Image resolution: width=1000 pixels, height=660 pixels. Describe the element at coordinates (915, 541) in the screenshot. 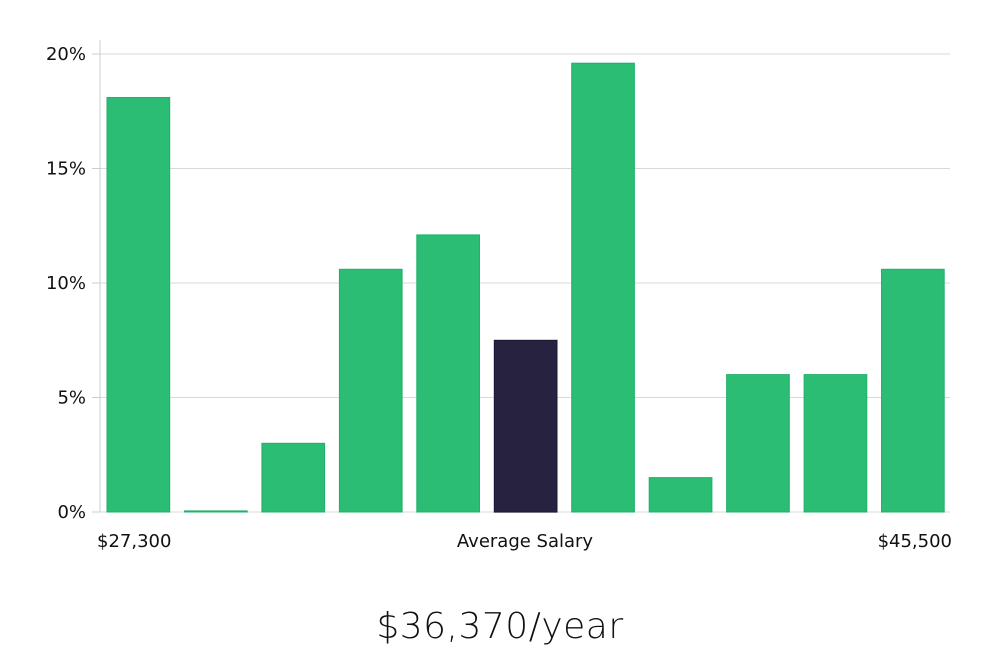

I see `x-max-label: $45,500` at that location.